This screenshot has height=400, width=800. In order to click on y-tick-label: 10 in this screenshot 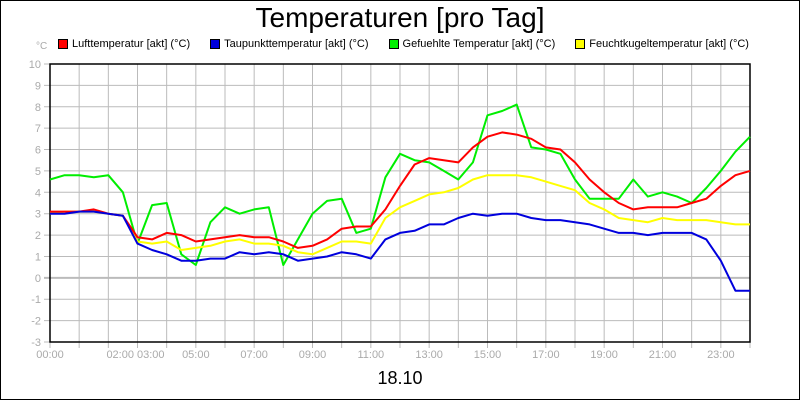, I will do `click(35, 65)`.